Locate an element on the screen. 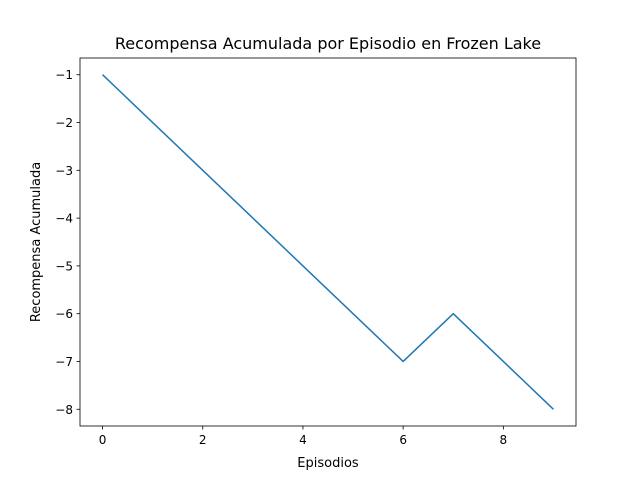 This screenshot has height=480, width=640. y-tick-label: −6 is located at coordinates (64, 314).